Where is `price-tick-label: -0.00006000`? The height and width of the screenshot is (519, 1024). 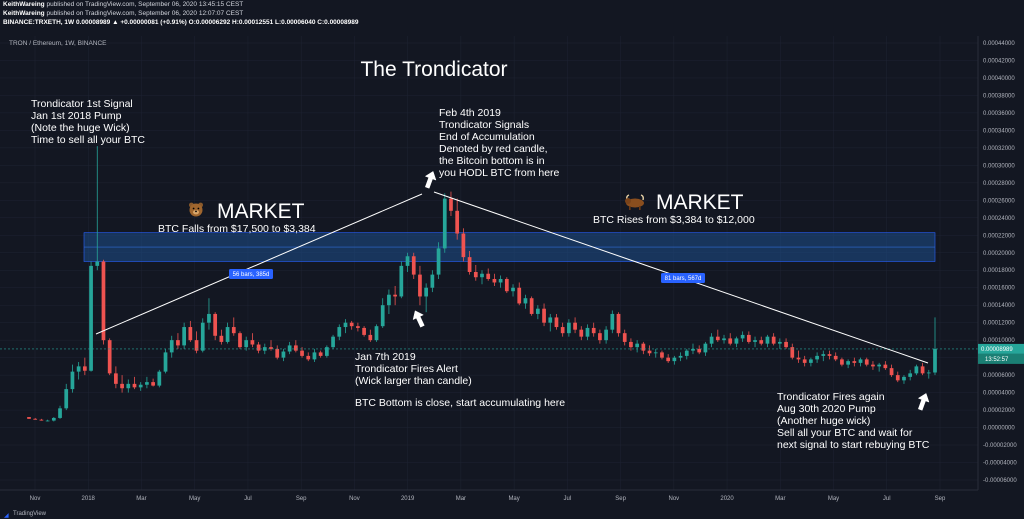
price-tick-label: -0.00006000 is located at coordinates (1000, 481).